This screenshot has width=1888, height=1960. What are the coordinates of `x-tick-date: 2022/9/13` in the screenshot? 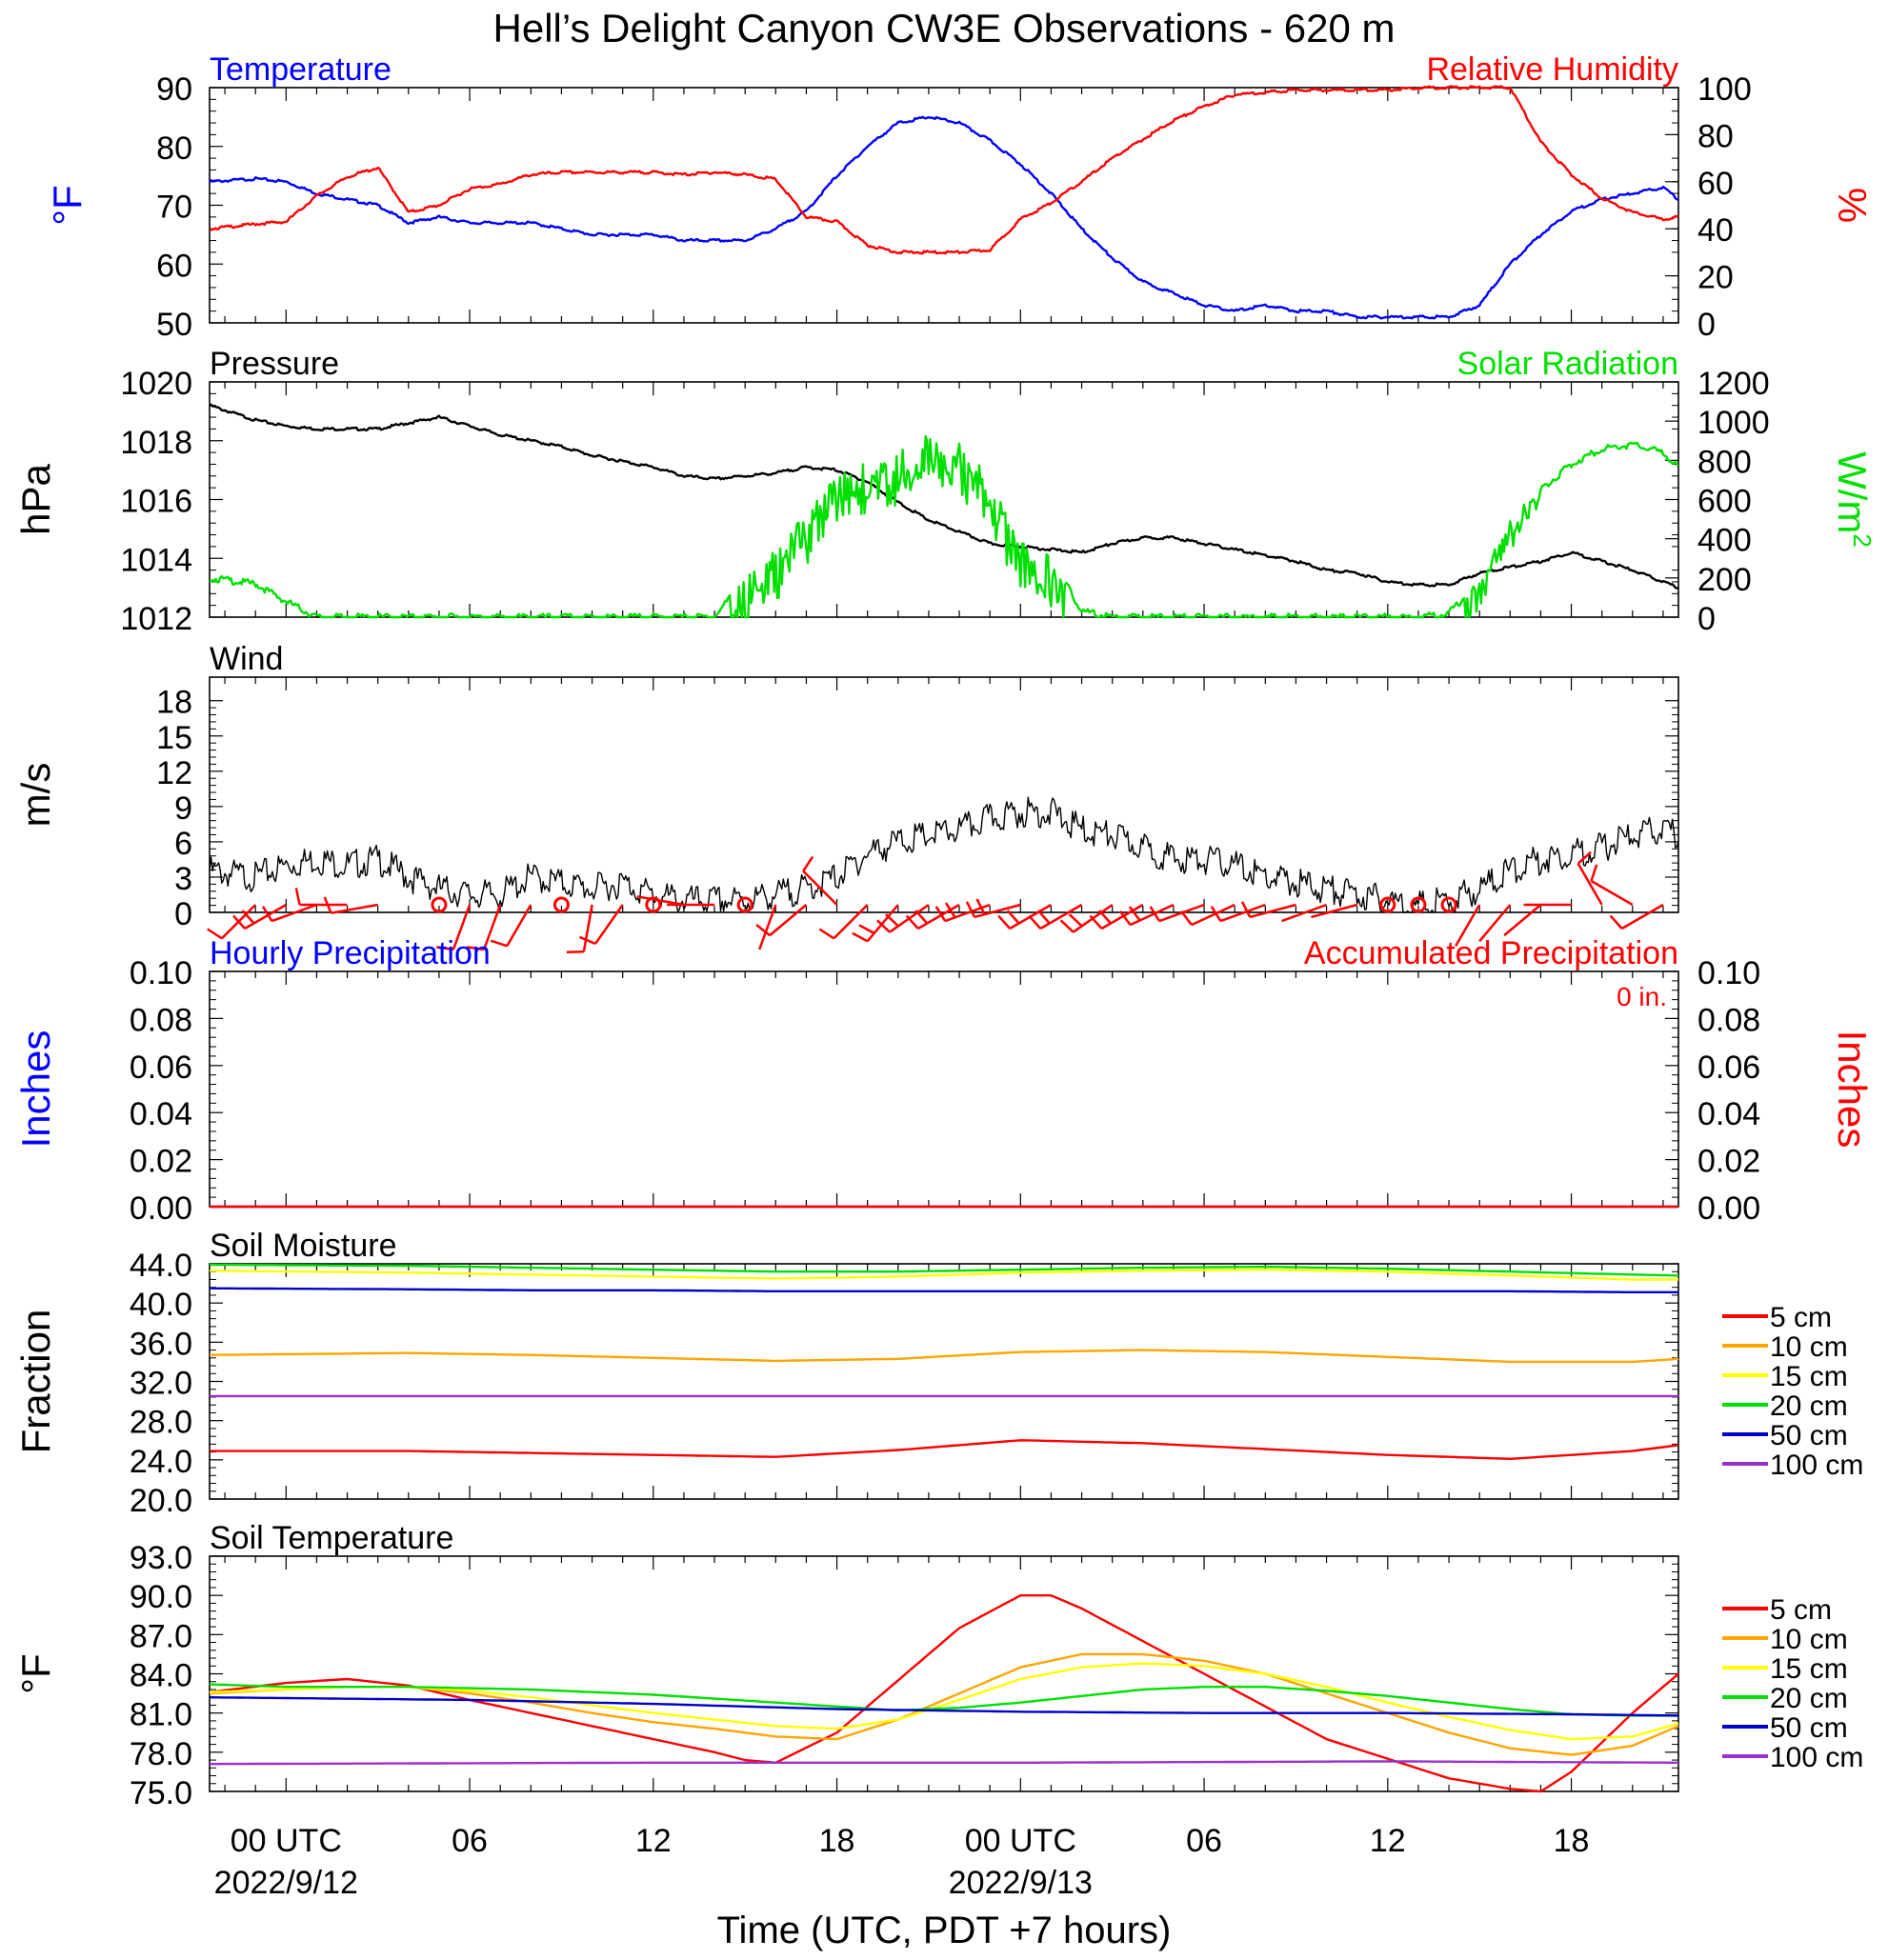 It's located at (1021, 1883).